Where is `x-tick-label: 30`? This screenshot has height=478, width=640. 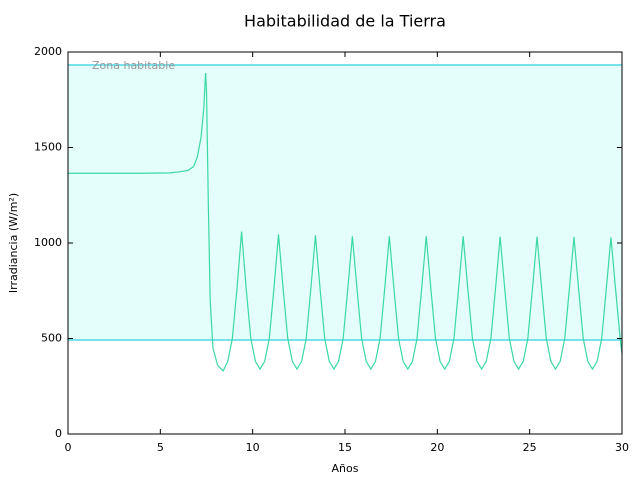 x-tick-label: 30 is located at coordinates (622, 447).